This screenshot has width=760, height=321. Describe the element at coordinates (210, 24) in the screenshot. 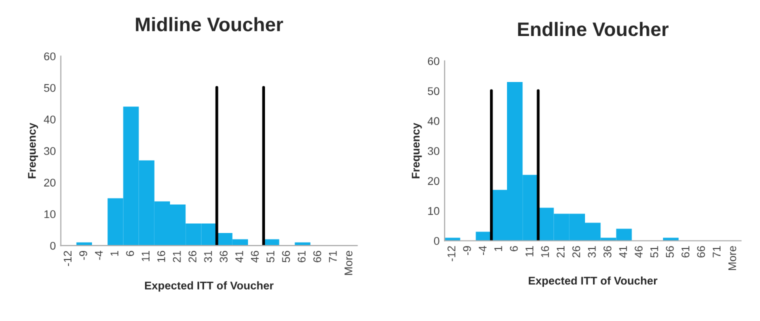

I see `chart-title: Midline Voucher` at that location.